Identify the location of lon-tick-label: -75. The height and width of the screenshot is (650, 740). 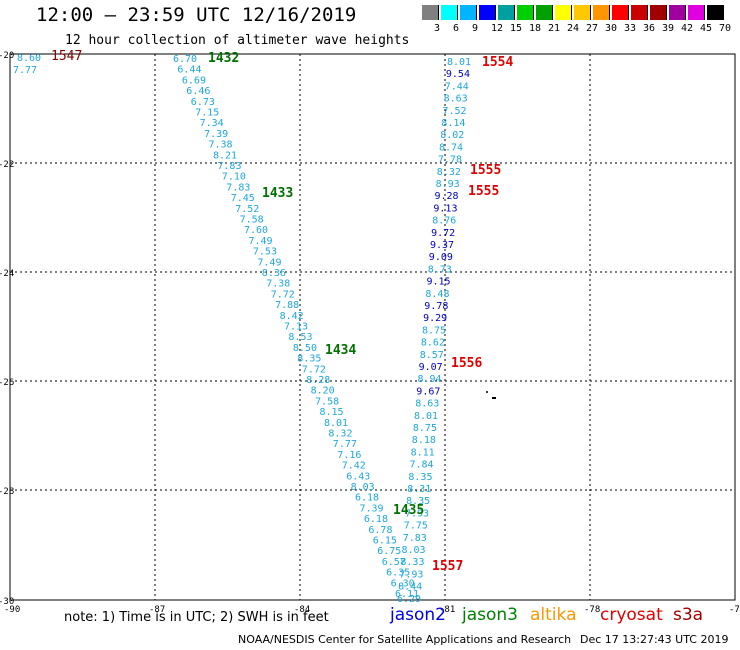
(734, 610).